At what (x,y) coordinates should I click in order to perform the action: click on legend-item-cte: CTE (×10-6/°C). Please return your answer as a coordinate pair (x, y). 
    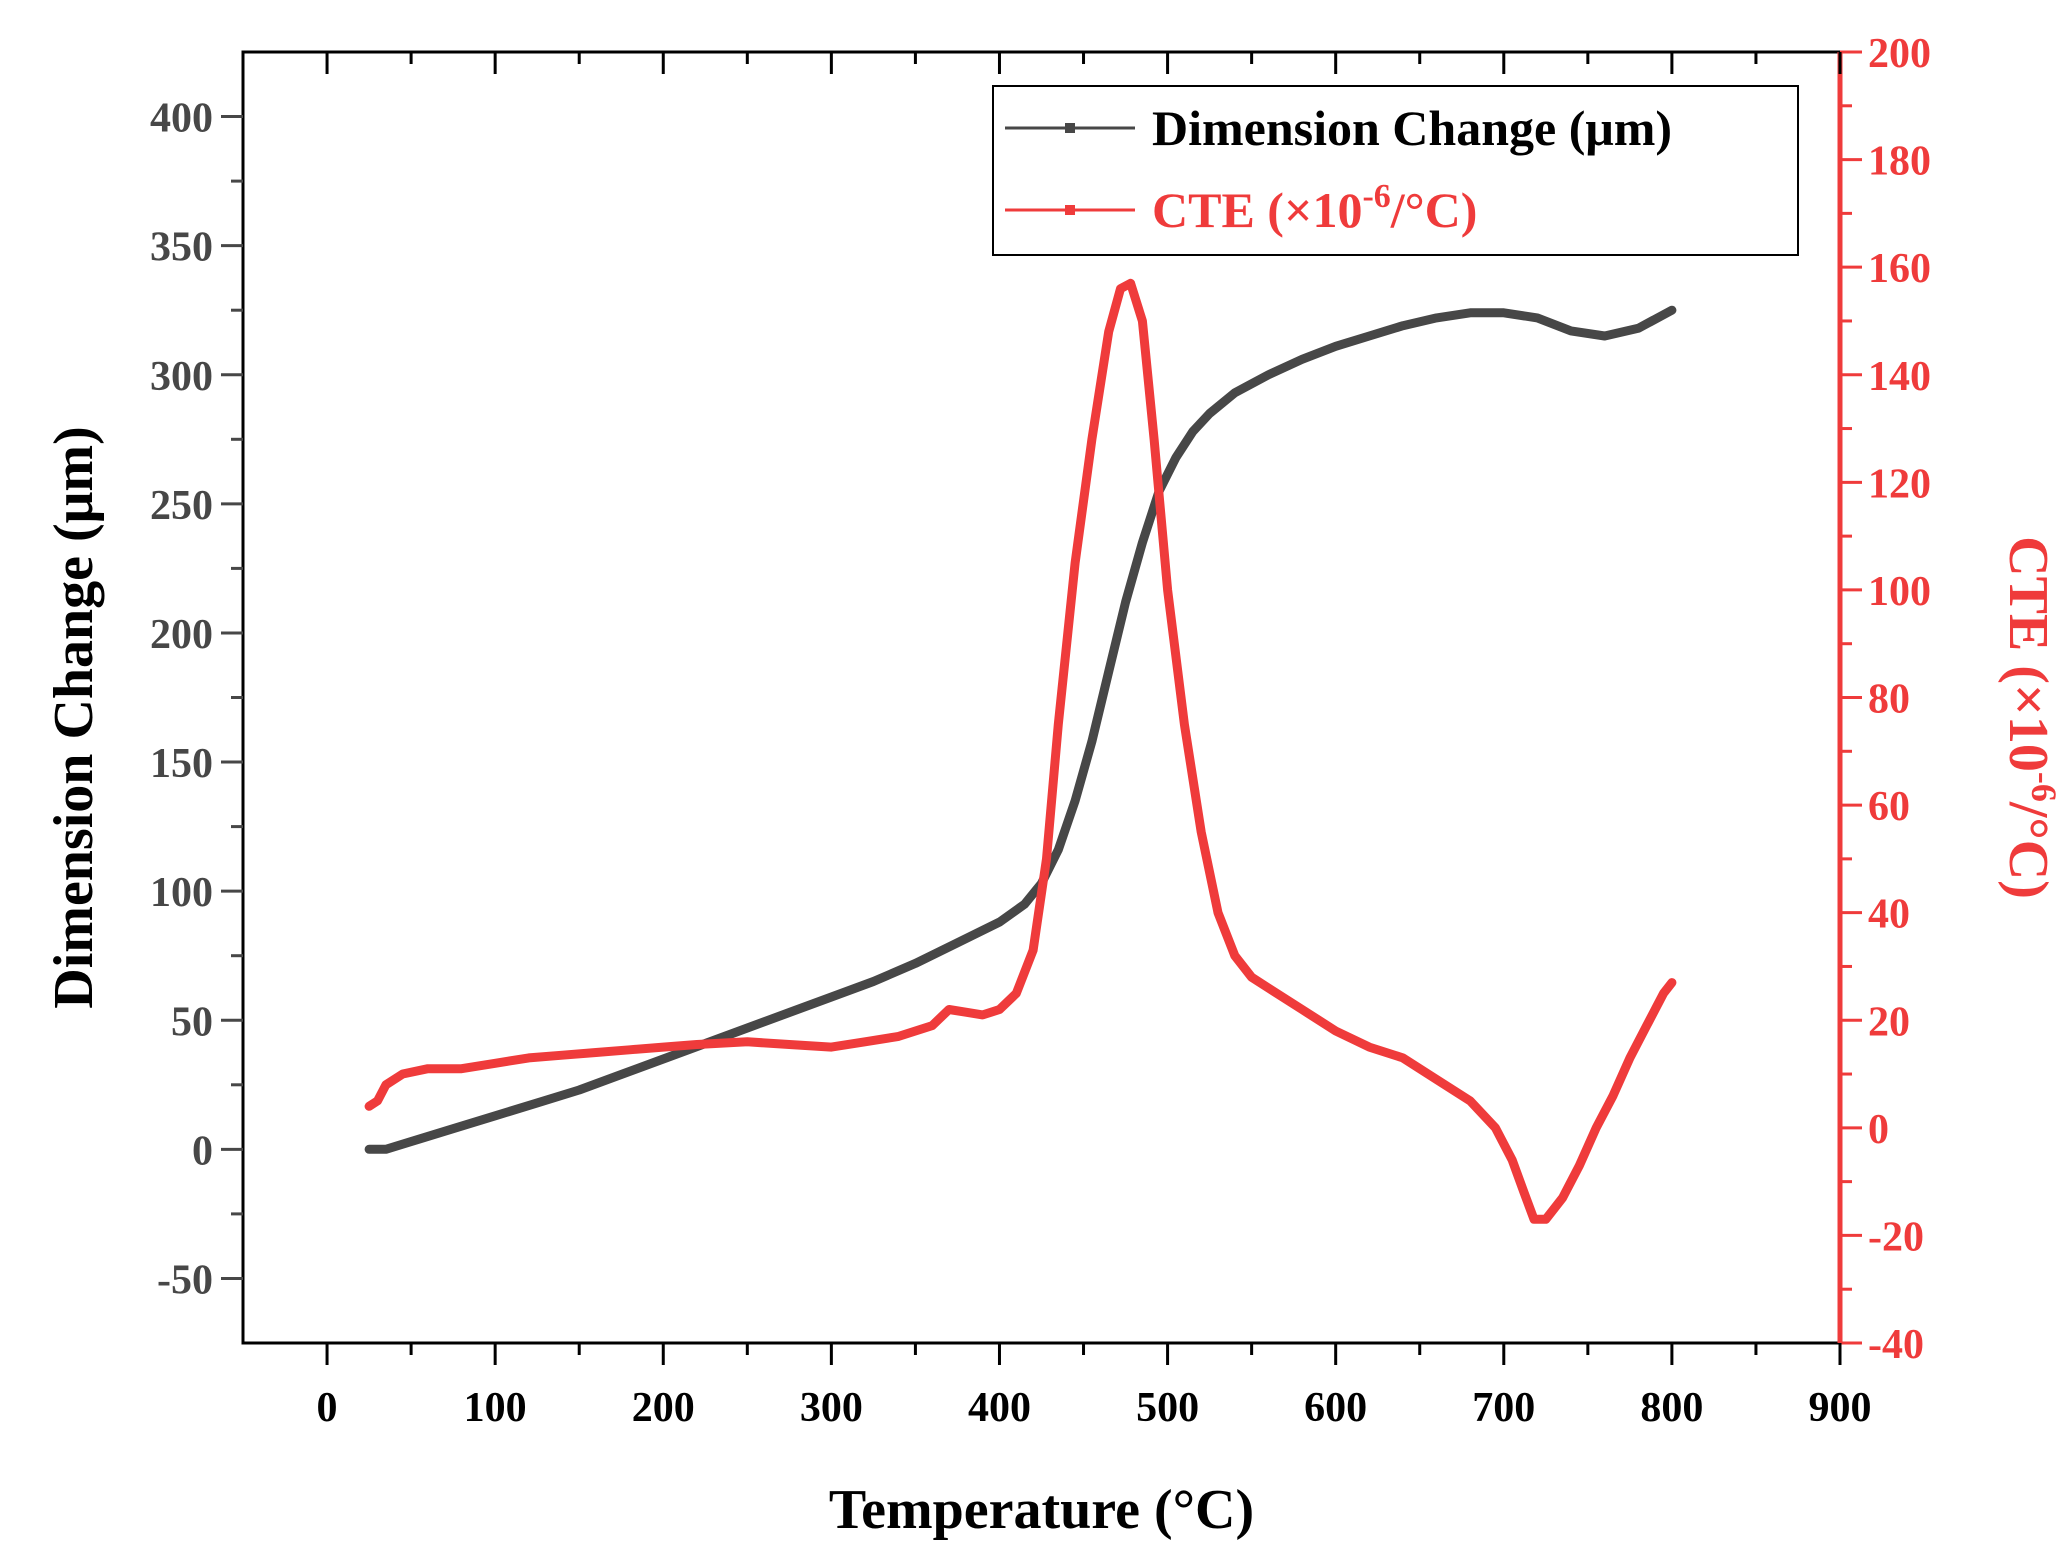
    Looking at the image, I should click on (1241, 208).